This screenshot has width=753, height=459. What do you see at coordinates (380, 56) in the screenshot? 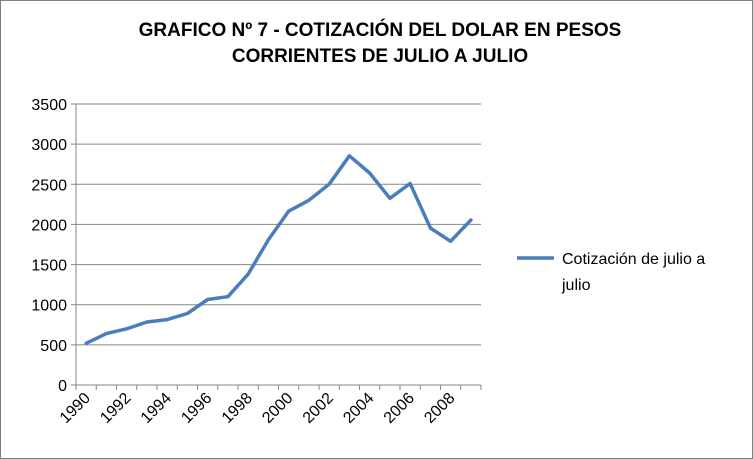
I see `chart-title-line-2: CORRIENTES DE JULIO A JULIO` at bounding box center [380, 56].